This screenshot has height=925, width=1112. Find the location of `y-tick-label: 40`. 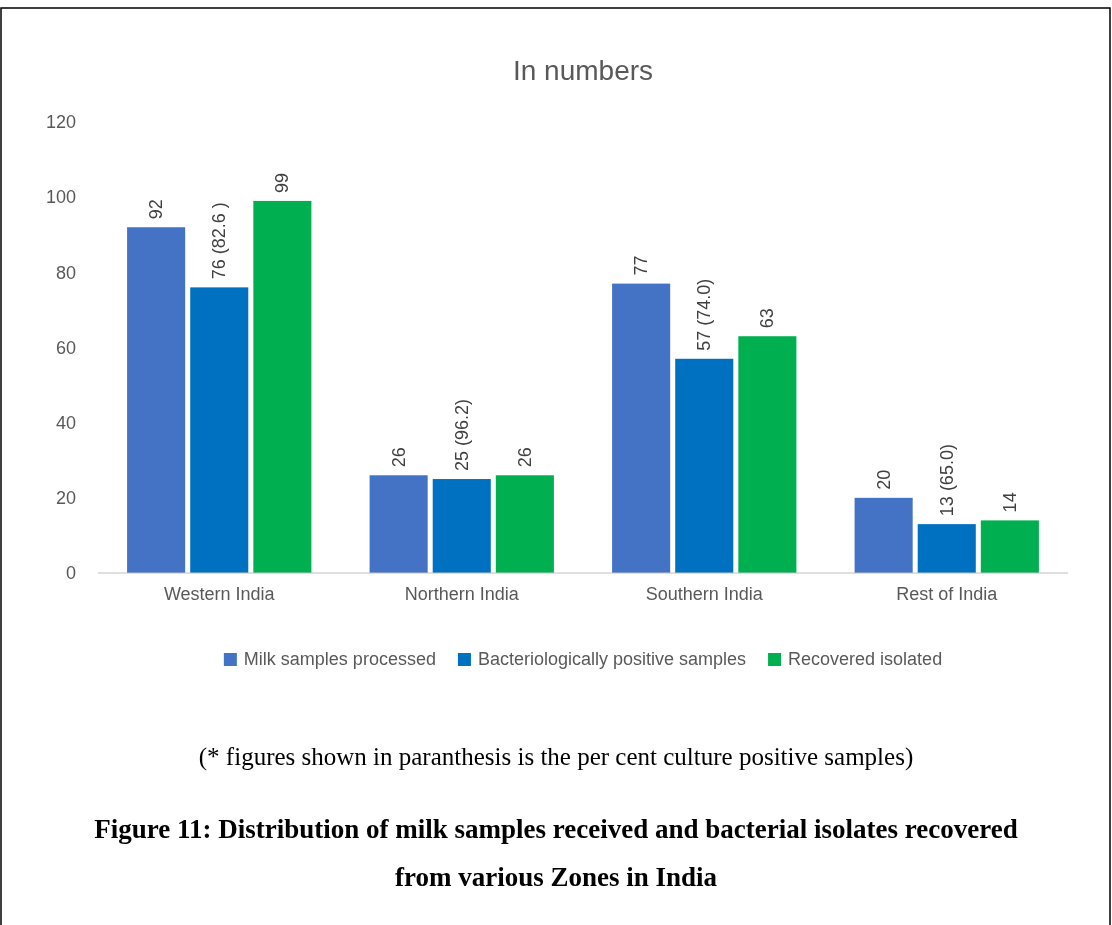

y-tick-label: 40 is located at coordinates (65, 422).